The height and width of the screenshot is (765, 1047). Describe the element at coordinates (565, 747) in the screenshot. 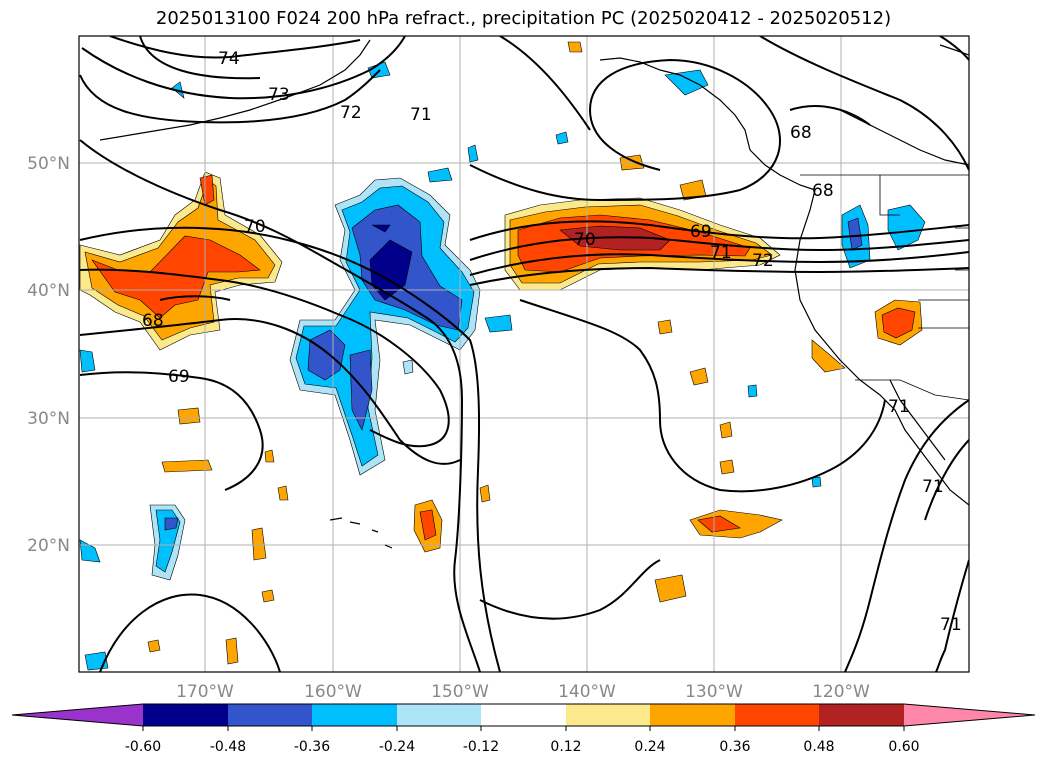

I see `colorbar-tick-label: 0.12` at that location.